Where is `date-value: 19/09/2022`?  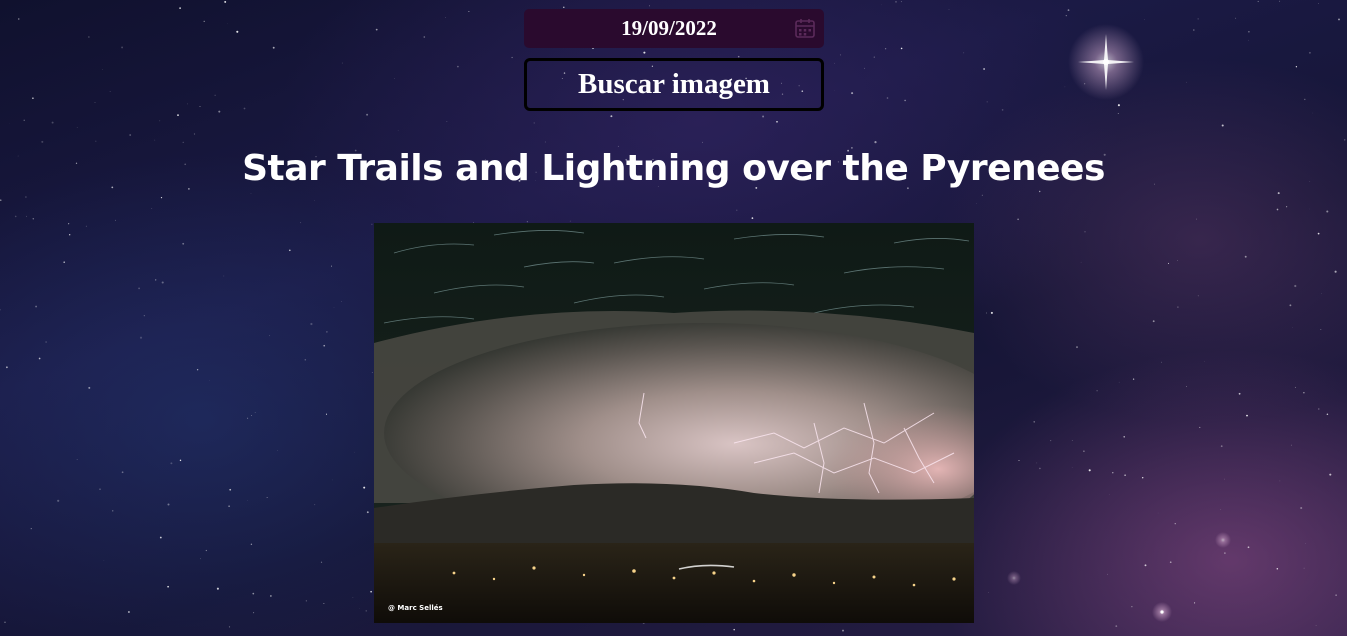 date-value: 19/09/2022 is located at coordinates (669, 28).